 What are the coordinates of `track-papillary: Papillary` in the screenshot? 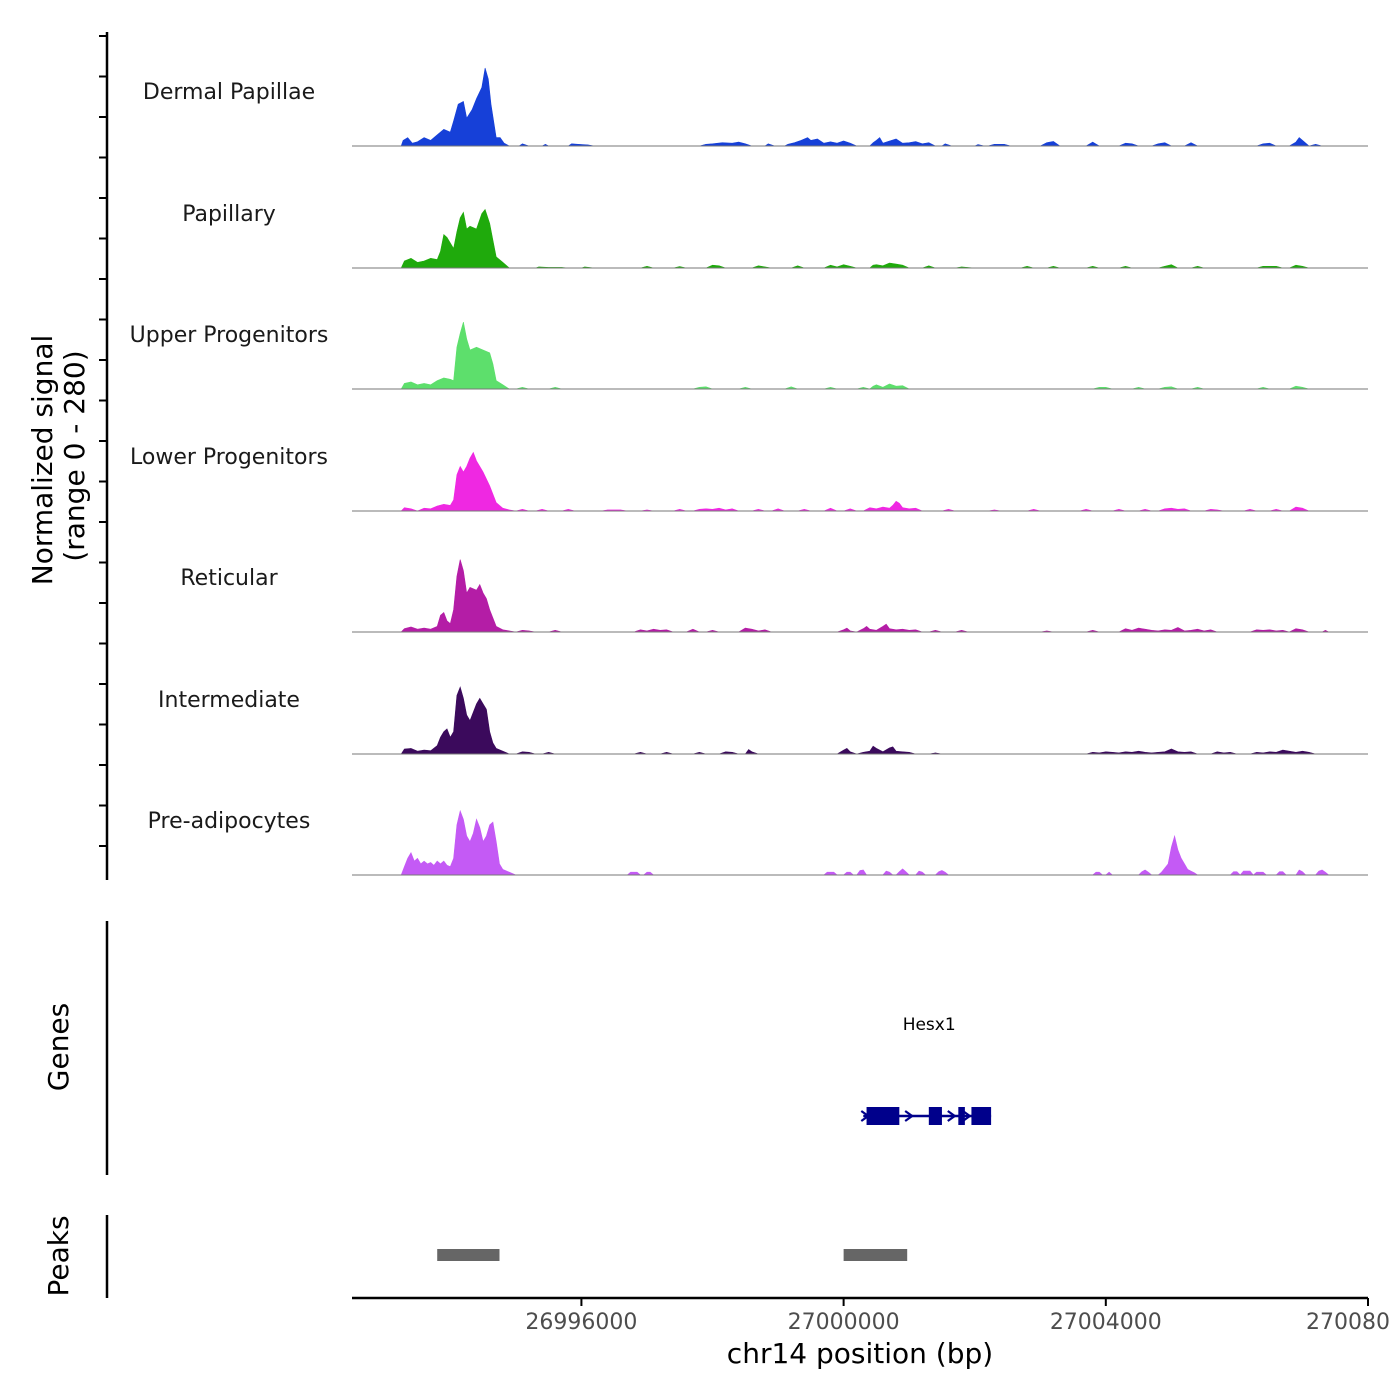 It's located at (775, 235).